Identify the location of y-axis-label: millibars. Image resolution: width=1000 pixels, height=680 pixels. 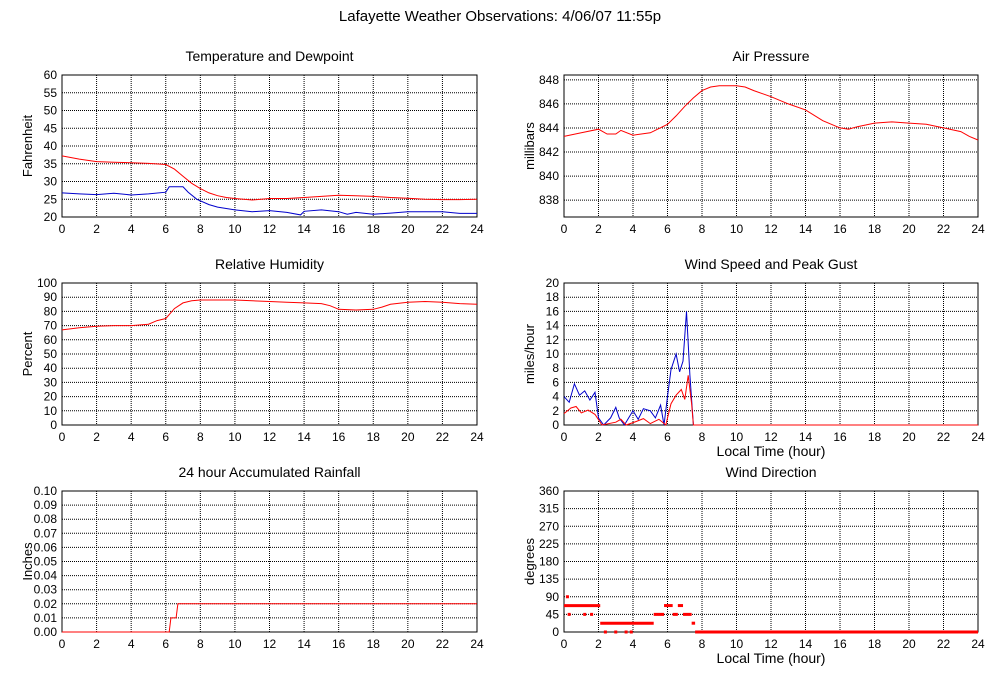
(529, 146).